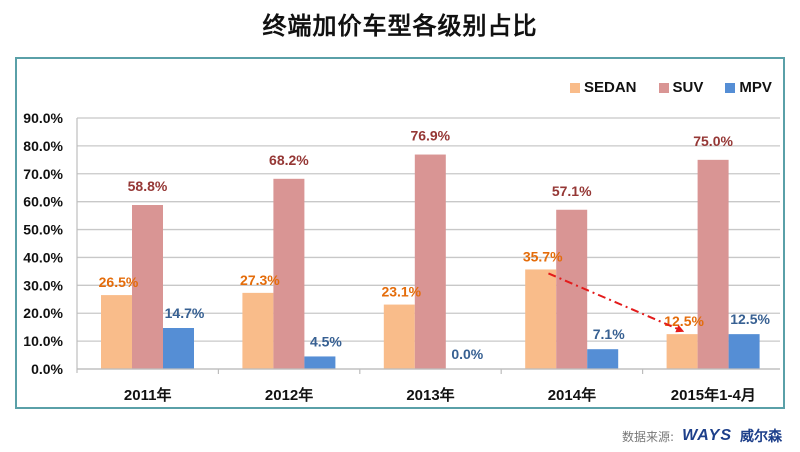 Image resolution: width=800 pixels, height=452 pixels. What do you see at coordinates (43, 230) in the screenshot?
I see `y-tick-label: 50.0%` at bounding box center [43, 230].